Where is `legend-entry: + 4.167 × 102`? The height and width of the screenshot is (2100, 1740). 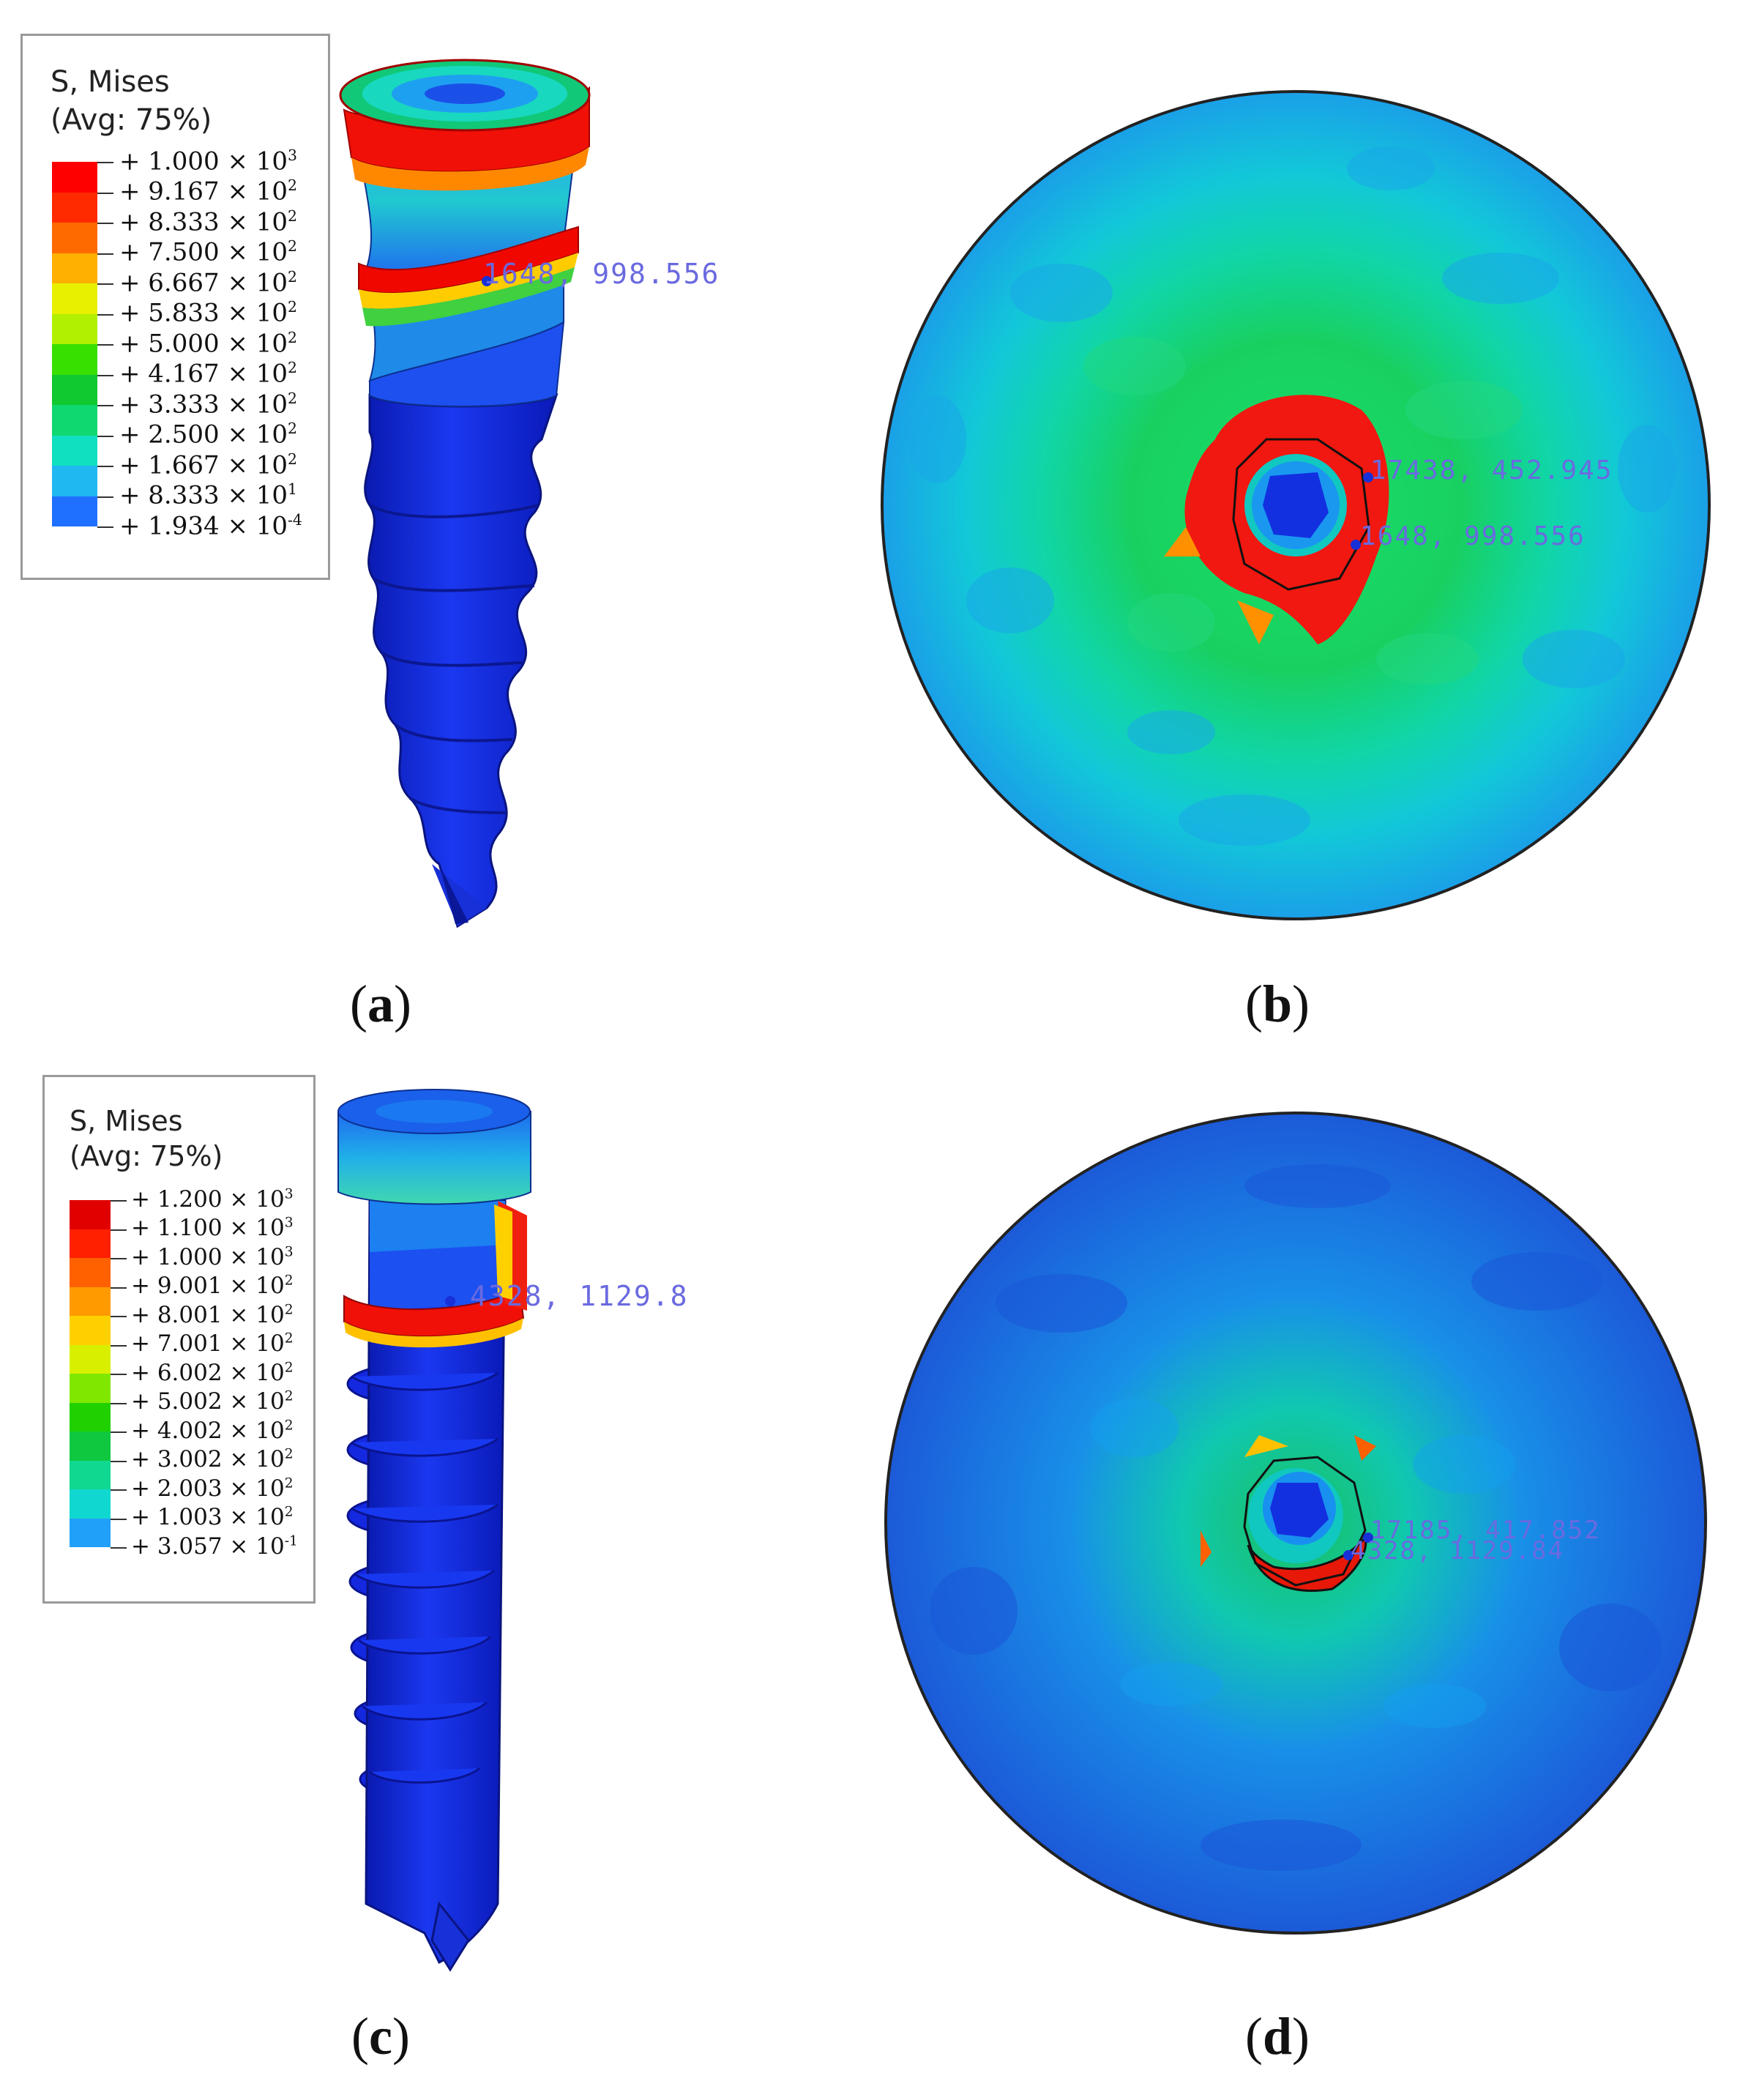
legend-entry: + 4.167 × 102 is located at coordinates (208, 373).